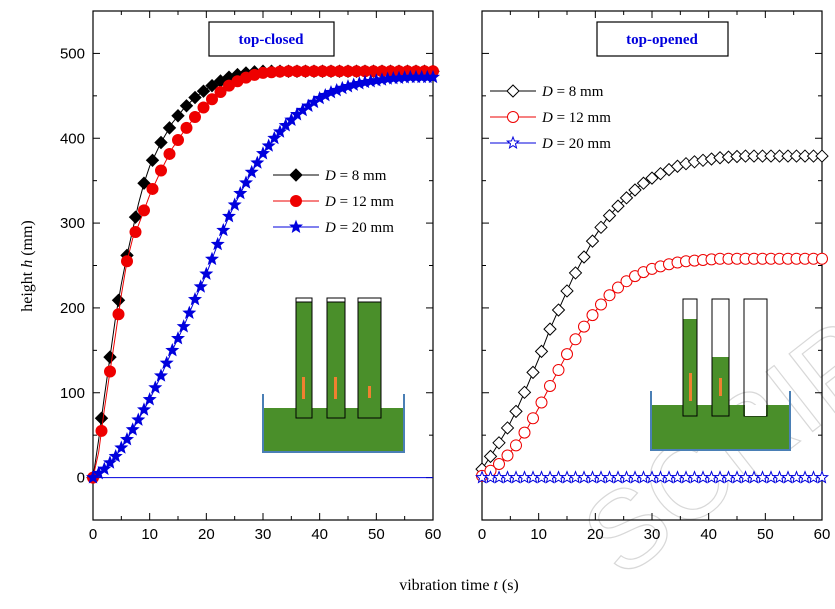 The image size is (835, 609). I want to click on left-inset-vessel, so click(333, 423).